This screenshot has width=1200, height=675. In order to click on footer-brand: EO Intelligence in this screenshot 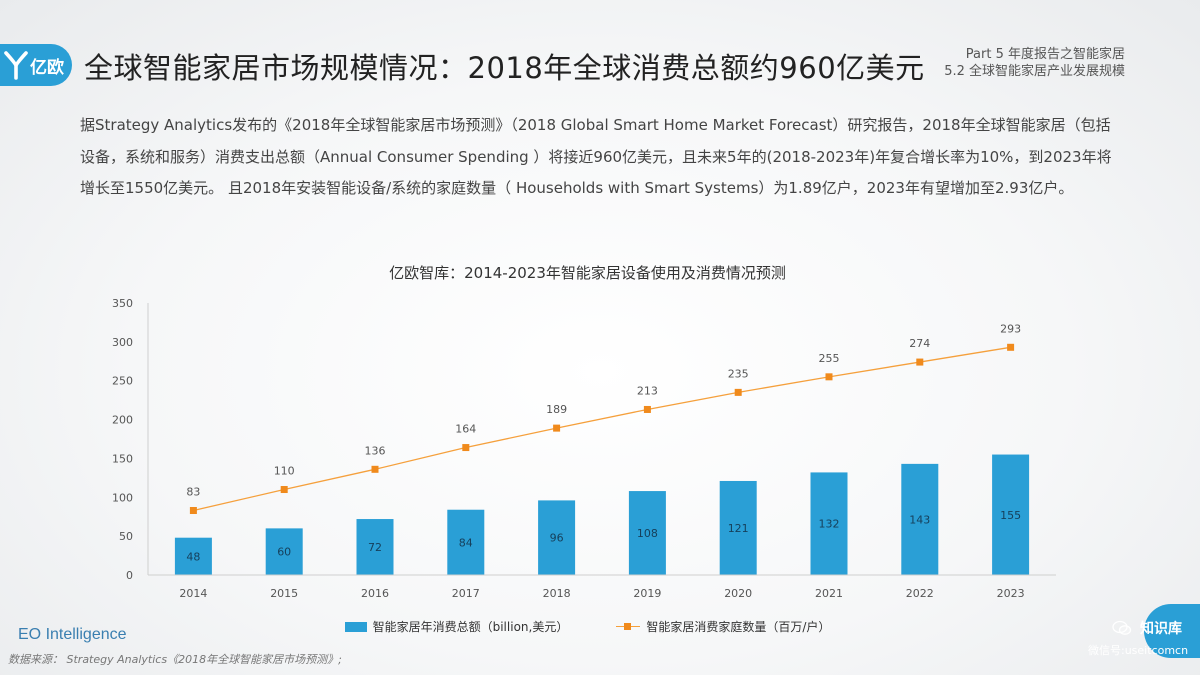, I will do `click(72, 634)`.